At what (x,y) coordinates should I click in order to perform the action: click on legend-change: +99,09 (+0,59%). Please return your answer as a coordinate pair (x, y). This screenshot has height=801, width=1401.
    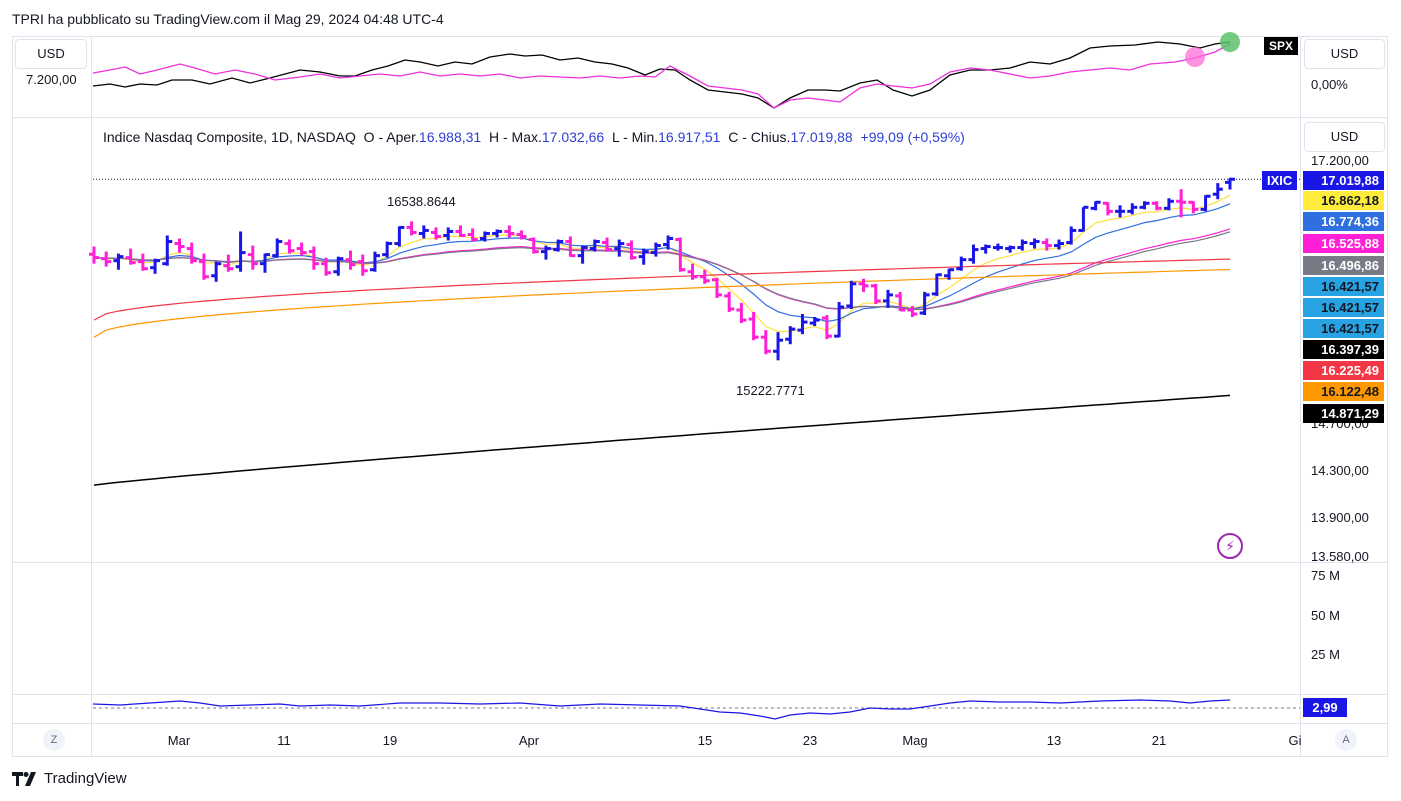
    Looking at the image, I should click on (912, 137).